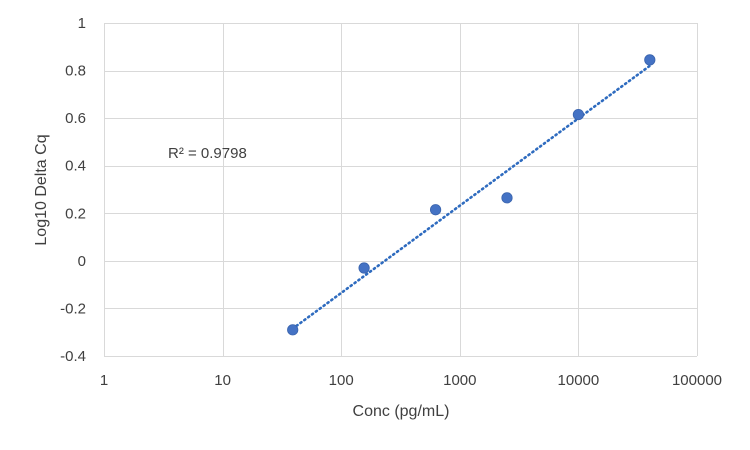  Describe the element at coordinates (82, 23) in the screenshot. I see `y-tick-label: 1` at that location.